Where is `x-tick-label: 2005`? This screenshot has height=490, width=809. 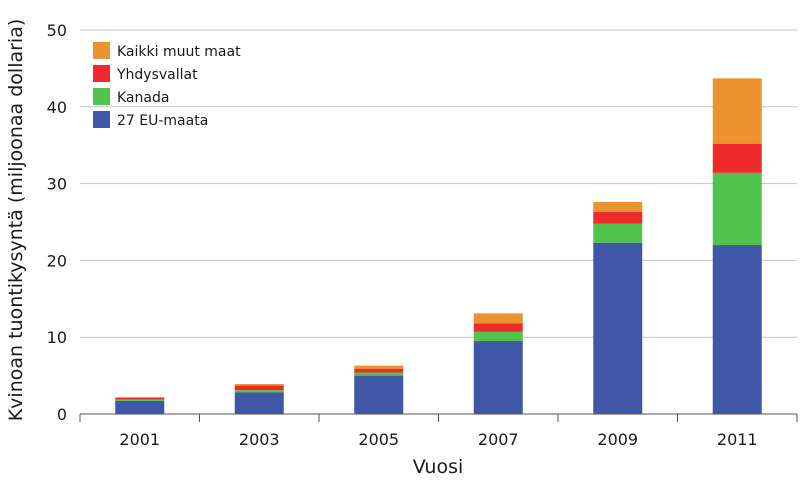
x-tick-label: 2005 is located at coordinates (378, 439).